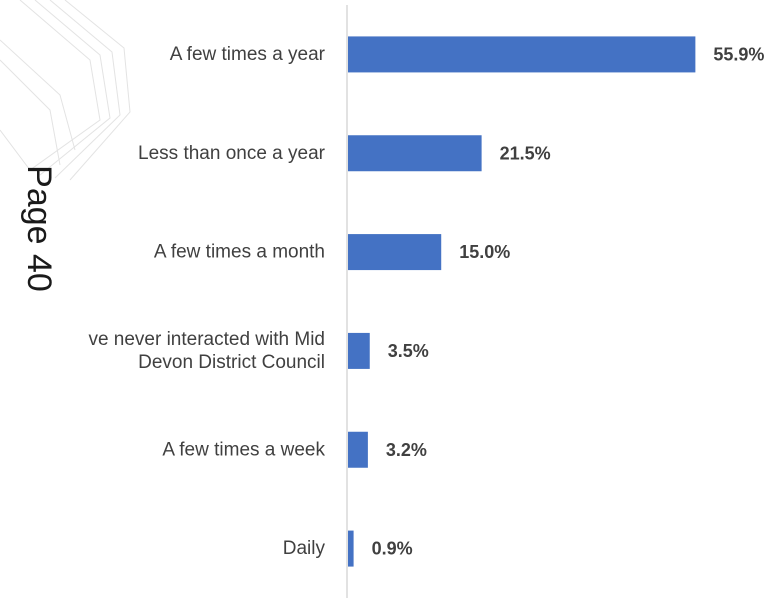 The image size is (780, 601). I want to click on value-label: 3.2%, so click(406, 450).